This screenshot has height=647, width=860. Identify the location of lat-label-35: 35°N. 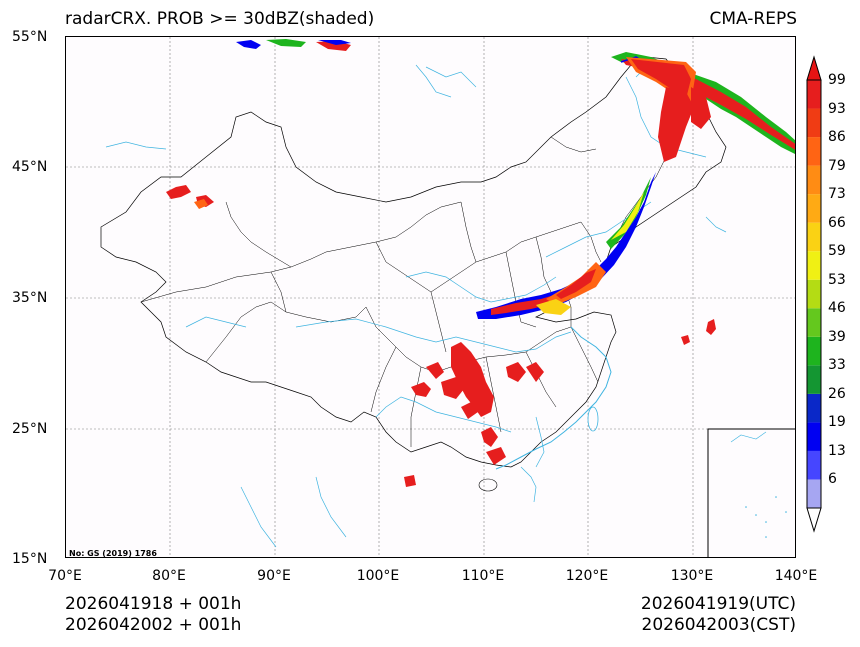
(30, 298).